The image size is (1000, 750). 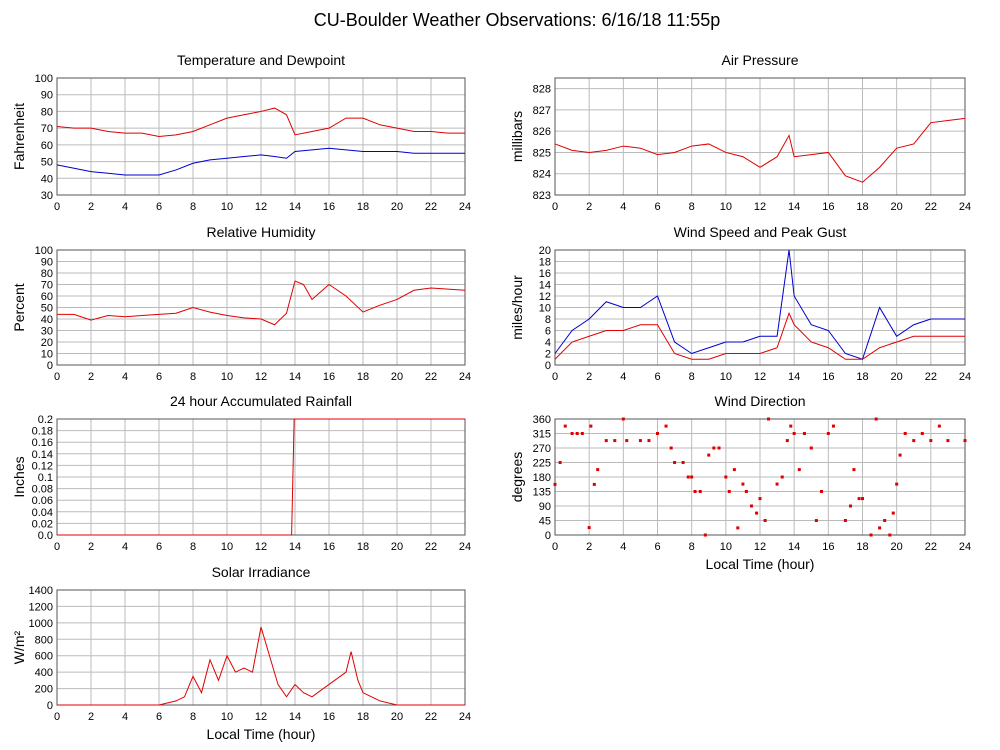 I want to click on subplot-title: Relative Humidity, so click(x=261, y=232).